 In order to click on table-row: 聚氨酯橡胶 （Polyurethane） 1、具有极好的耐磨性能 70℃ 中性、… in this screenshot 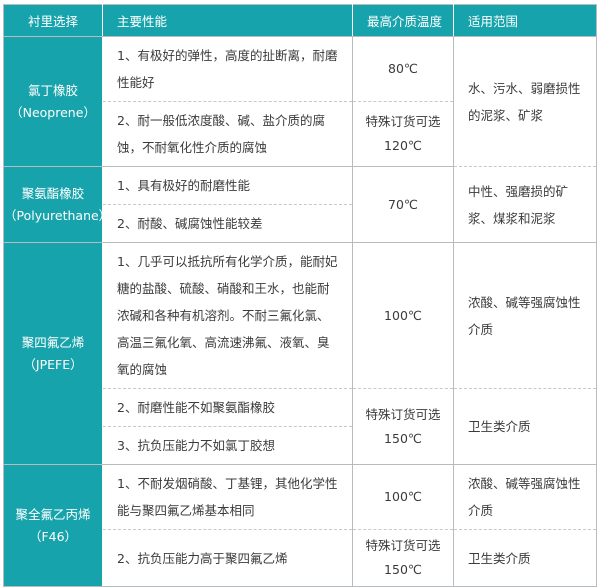, I will do `click(300, 204)`.